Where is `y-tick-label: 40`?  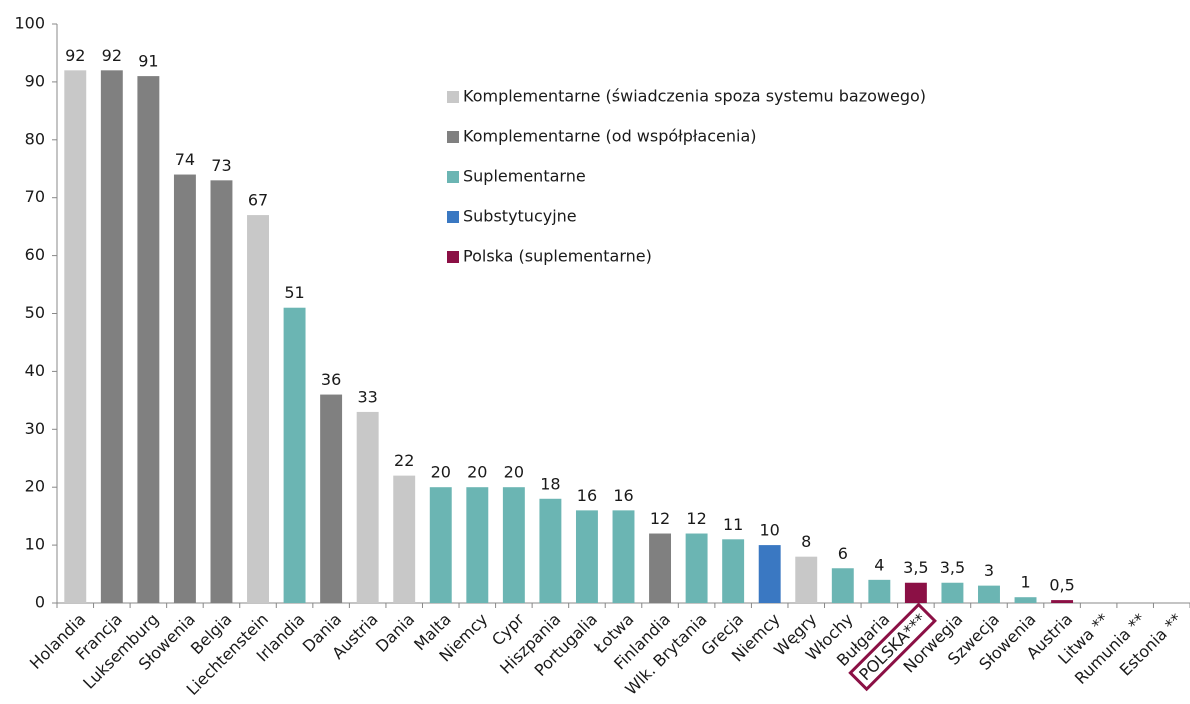 y-tick-label: 40 is located at coordinates (35, 370).